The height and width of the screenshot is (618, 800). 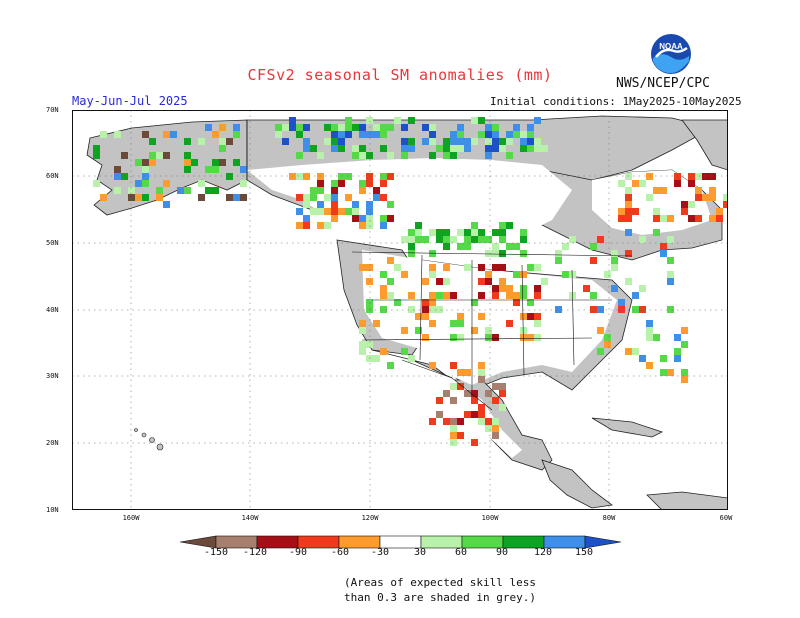 I want to click on colorbar-tick: 60, so click(x=461, y=552).